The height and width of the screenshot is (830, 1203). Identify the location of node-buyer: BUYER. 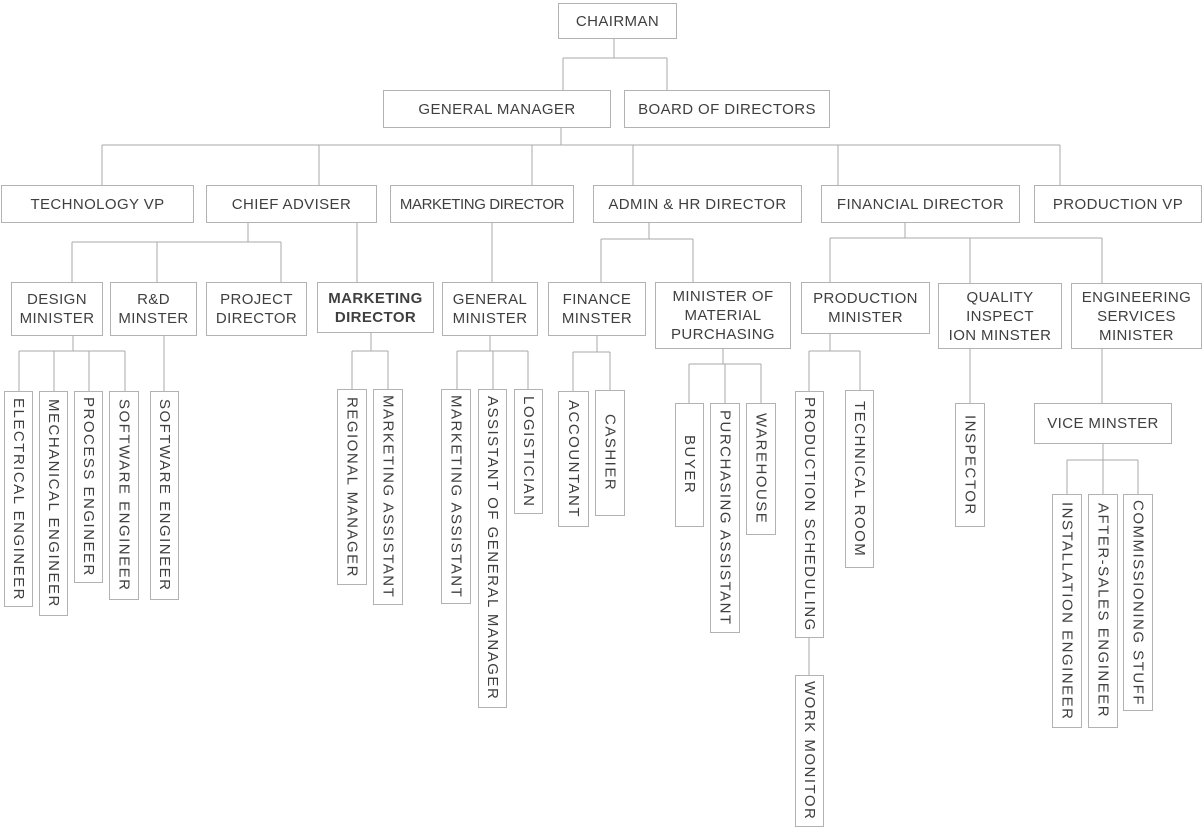
(689, 465).